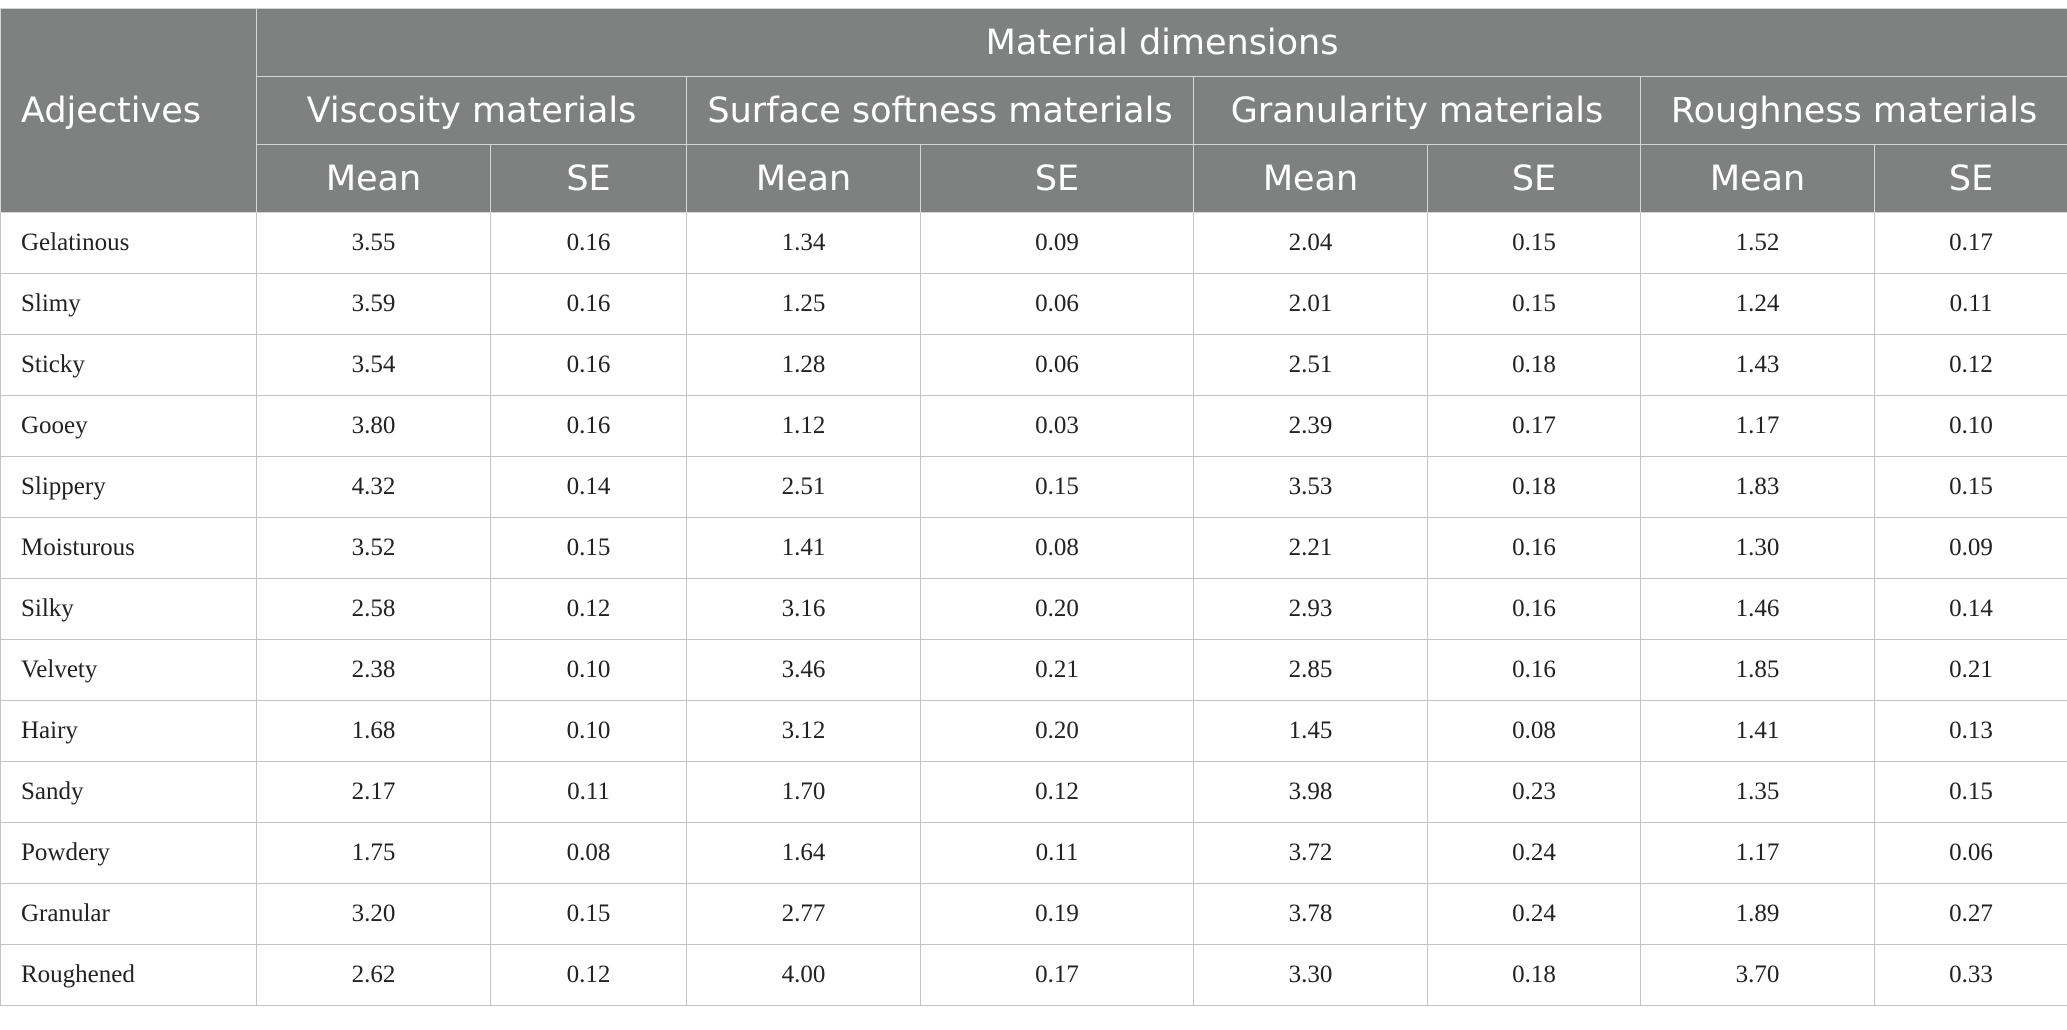 This screenshot has height=1030, width=2067. Describe the element at coordinates (1970, 243) in the screenshot. I see `roughness-se-cell: 0.17` at that location.